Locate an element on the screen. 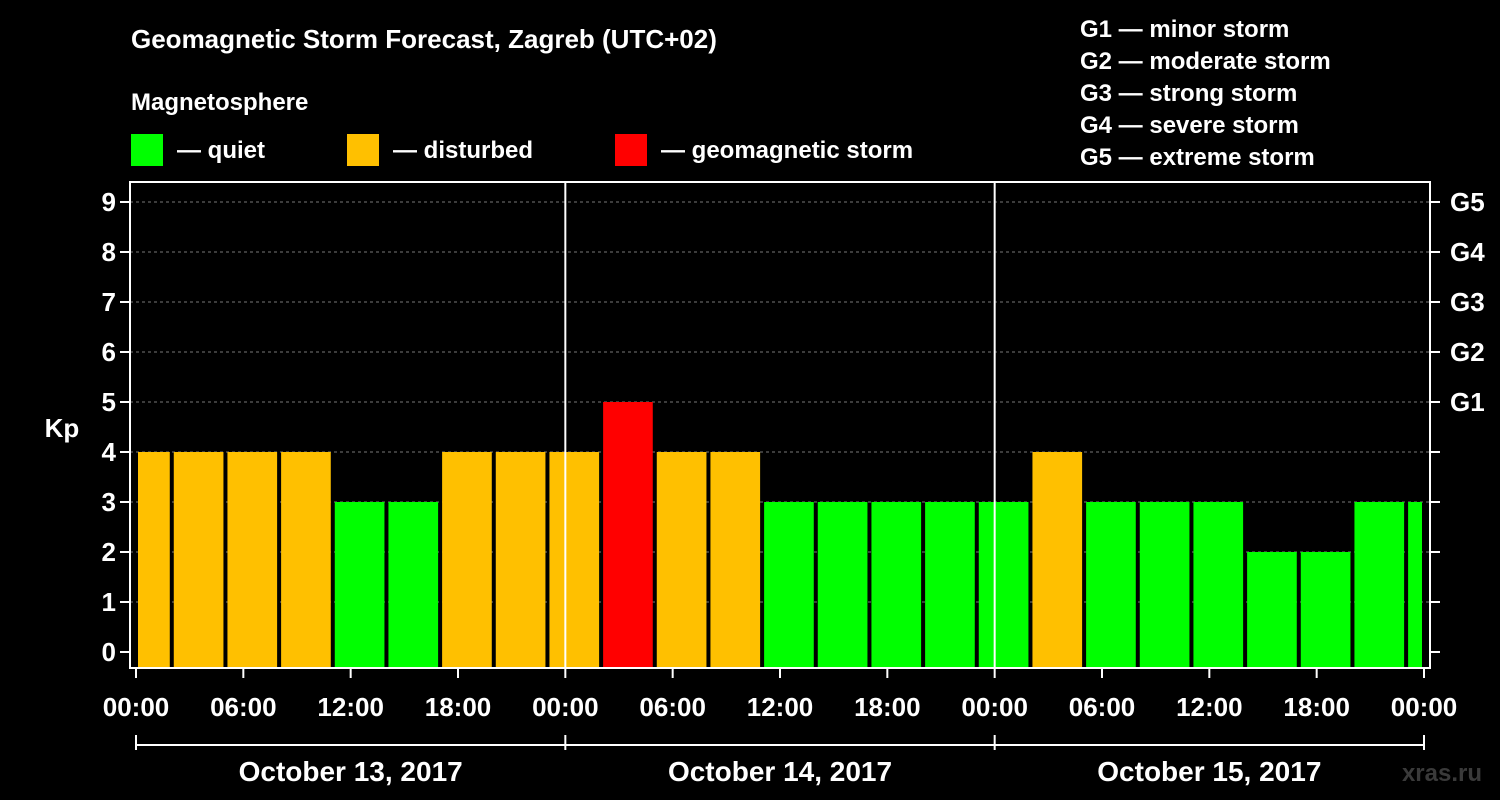 The image size is (1500, 800). g-scale-label: G3 is located at coordinates (1467, 302).